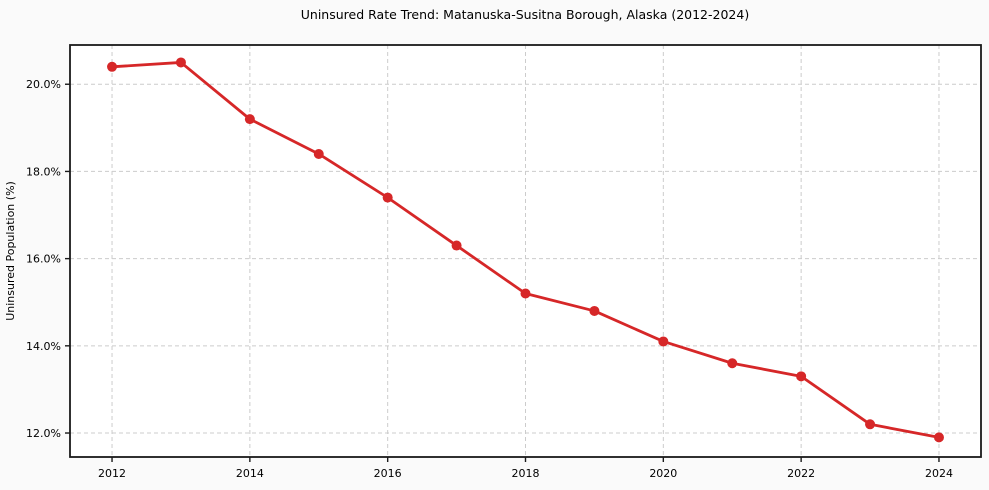 This screenshot has height=490, width=989. I want to click on y-tick-label: 16.0%, so click(43, 259).